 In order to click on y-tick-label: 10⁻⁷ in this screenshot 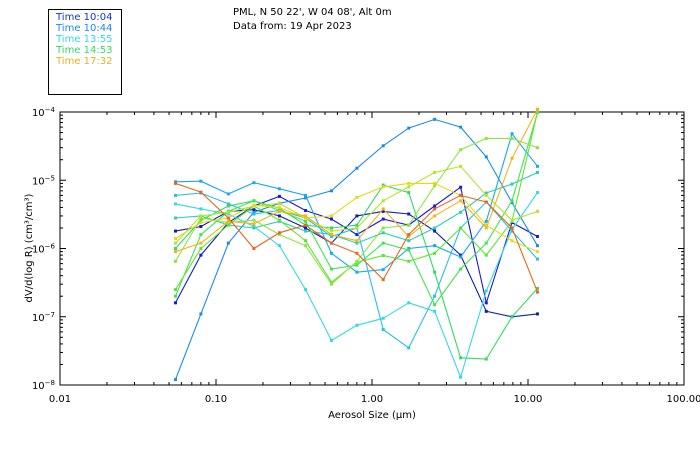, I will do `click(43, 317)`.